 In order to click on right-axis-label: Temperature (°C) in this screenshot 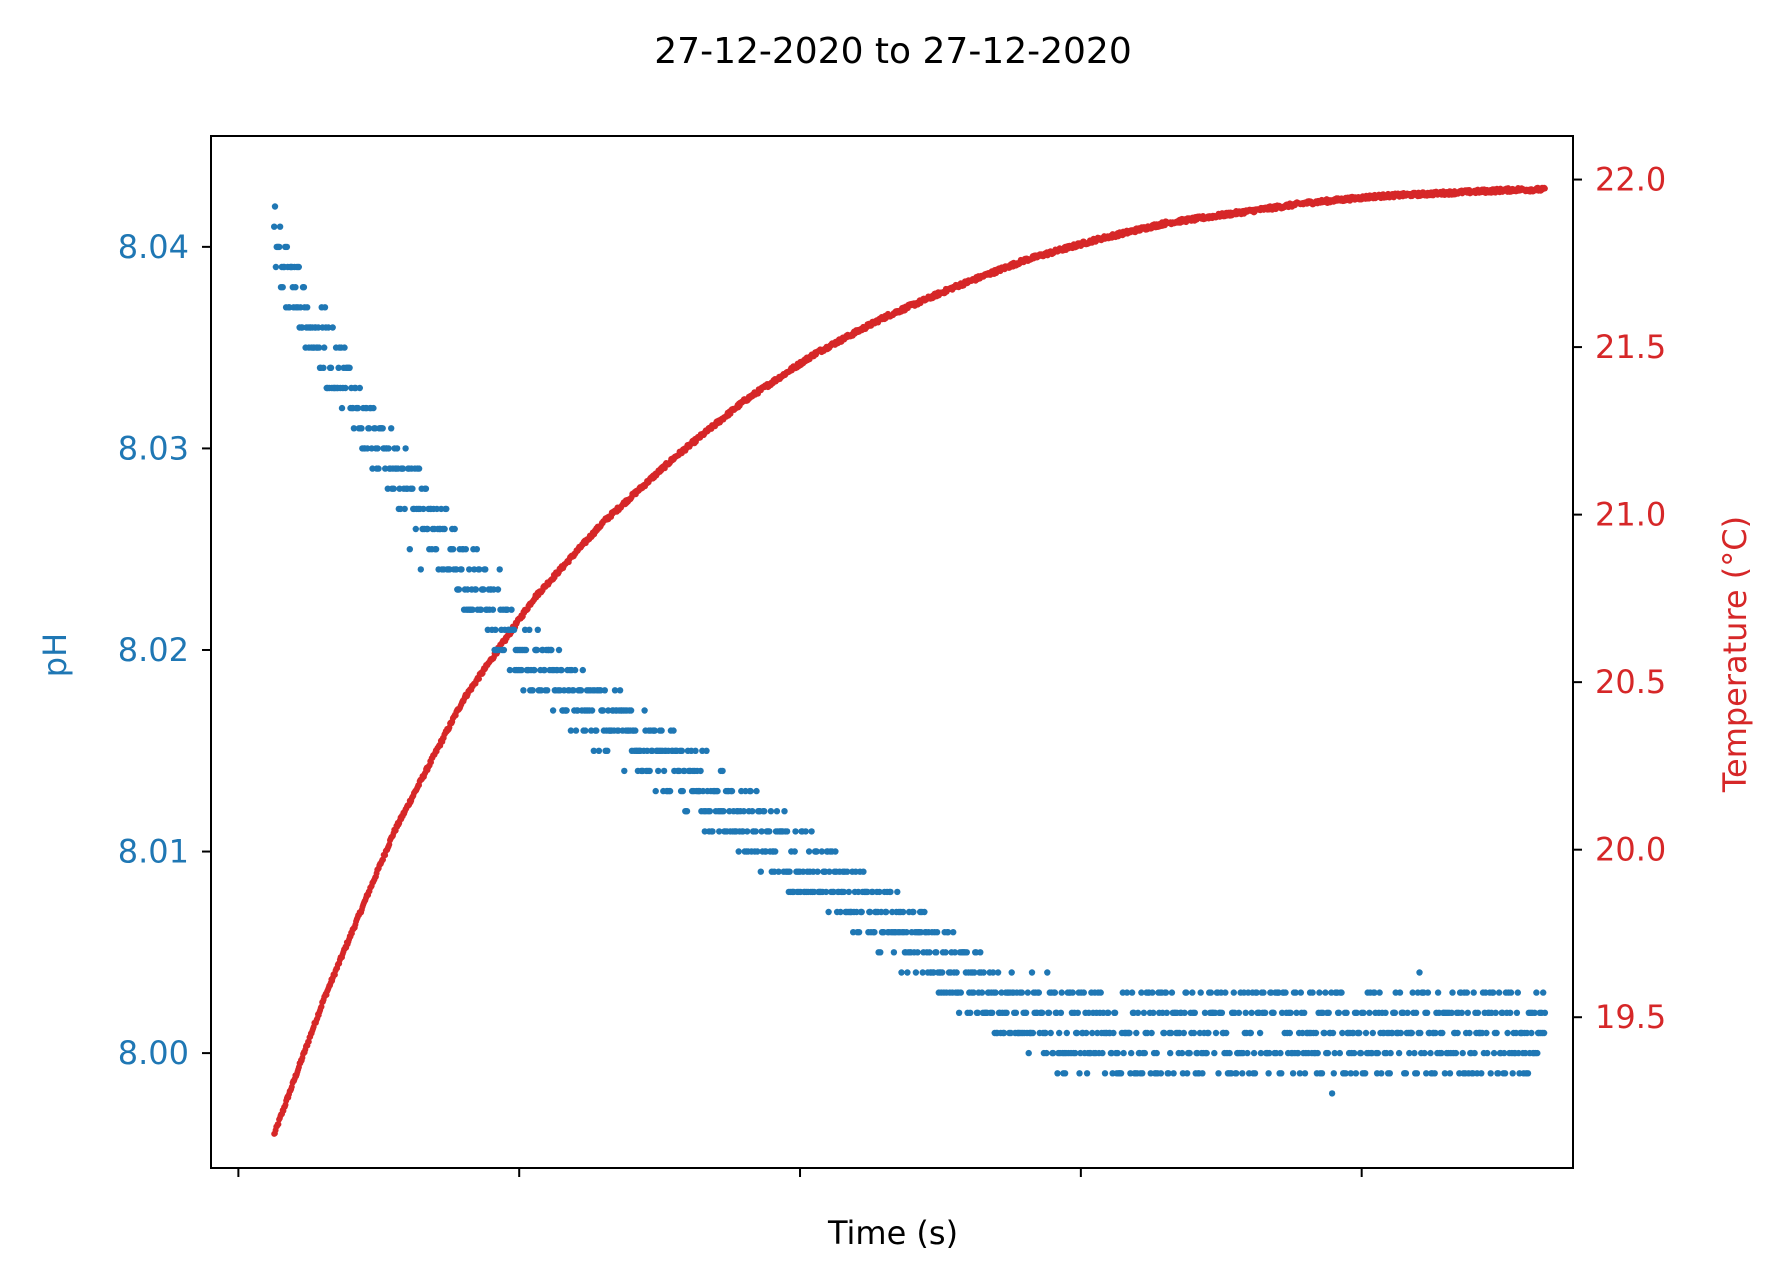, I will do `click(1735, 654)`.